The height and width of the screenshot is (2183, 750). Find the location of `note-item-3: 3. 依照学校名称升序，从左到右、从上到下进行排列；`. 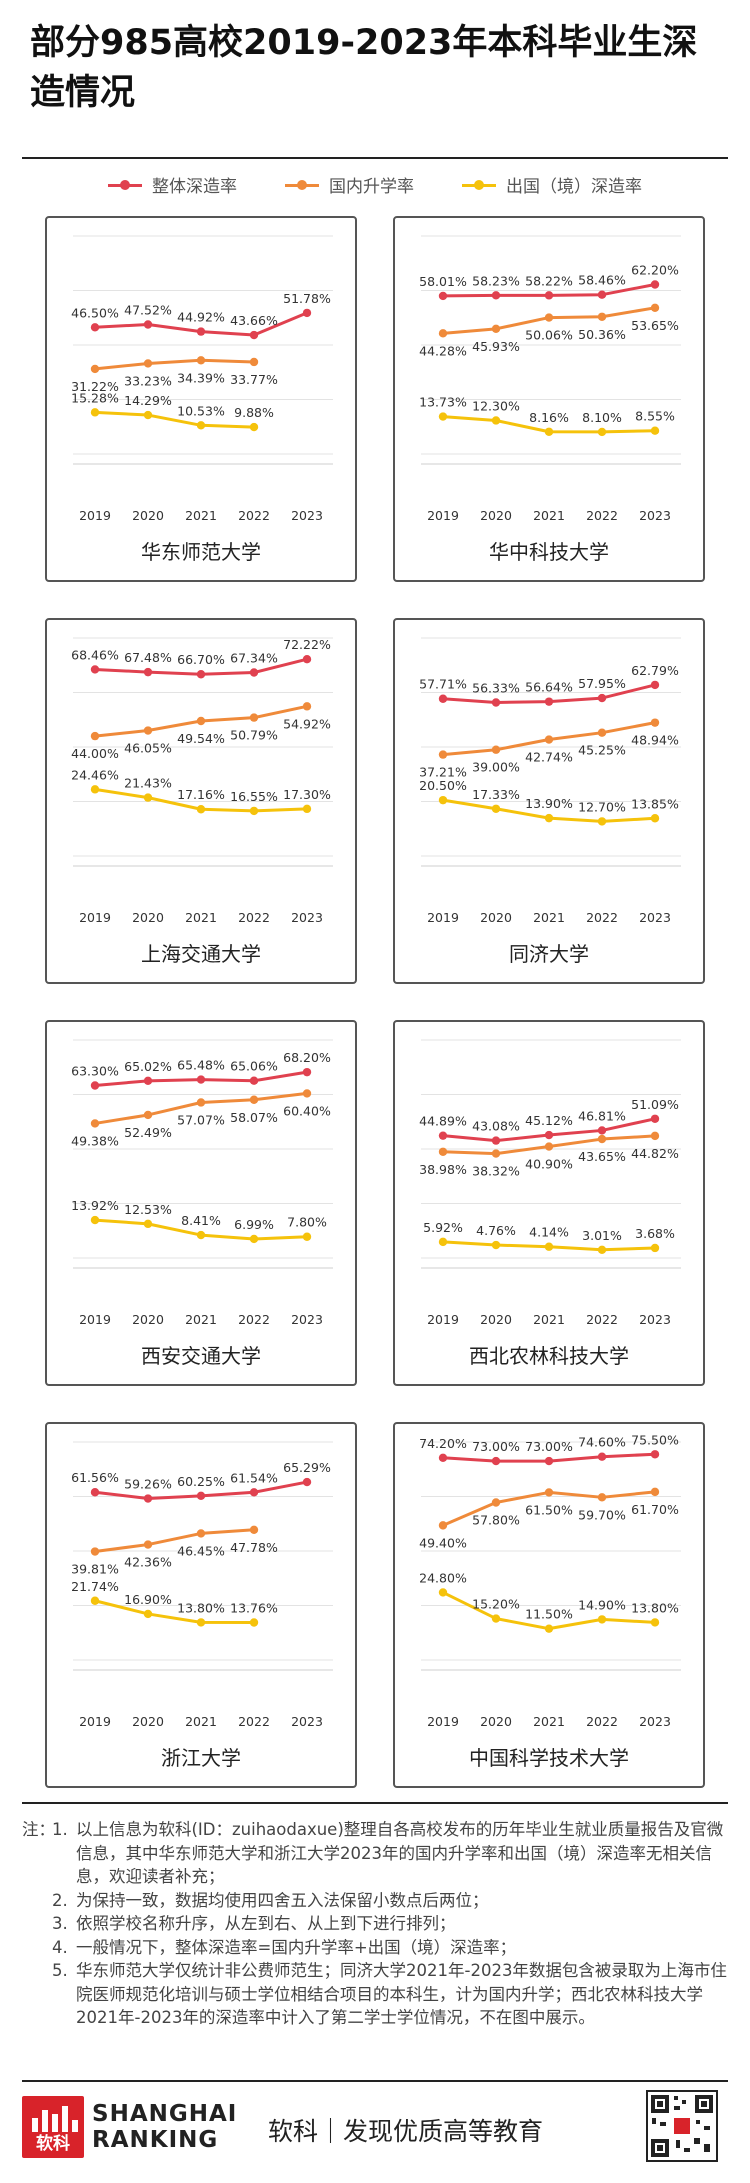

note-item-3: 3. 依照学校名称升序，从左到右、从上到下进行排列； is located at coordinates (375, 1924).